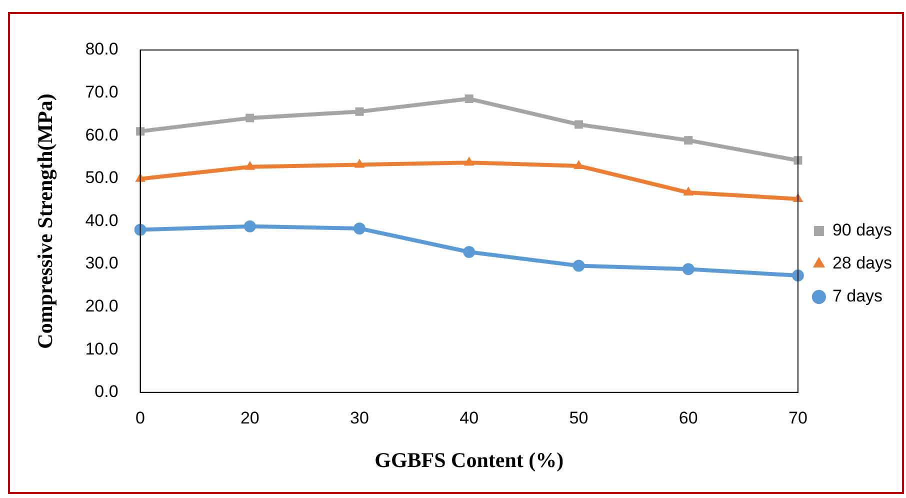  I want to click on legend-label: 28 days, so click(862, 263).